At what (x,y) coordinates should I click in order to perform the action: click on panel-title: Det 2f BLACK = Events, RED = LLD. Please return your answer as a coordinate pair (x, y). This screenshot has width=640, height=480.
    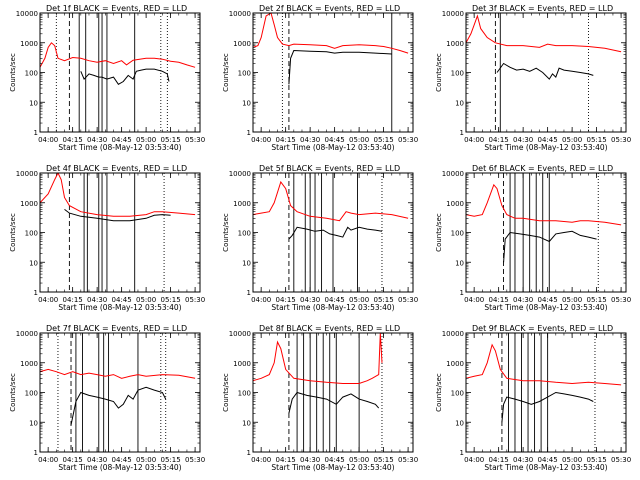
    Looking at the image, I should click on (329, 8).